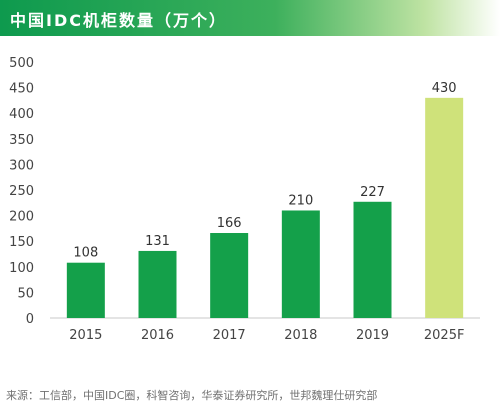  I want to click on data-label-2016: 131, so click(157, 241).